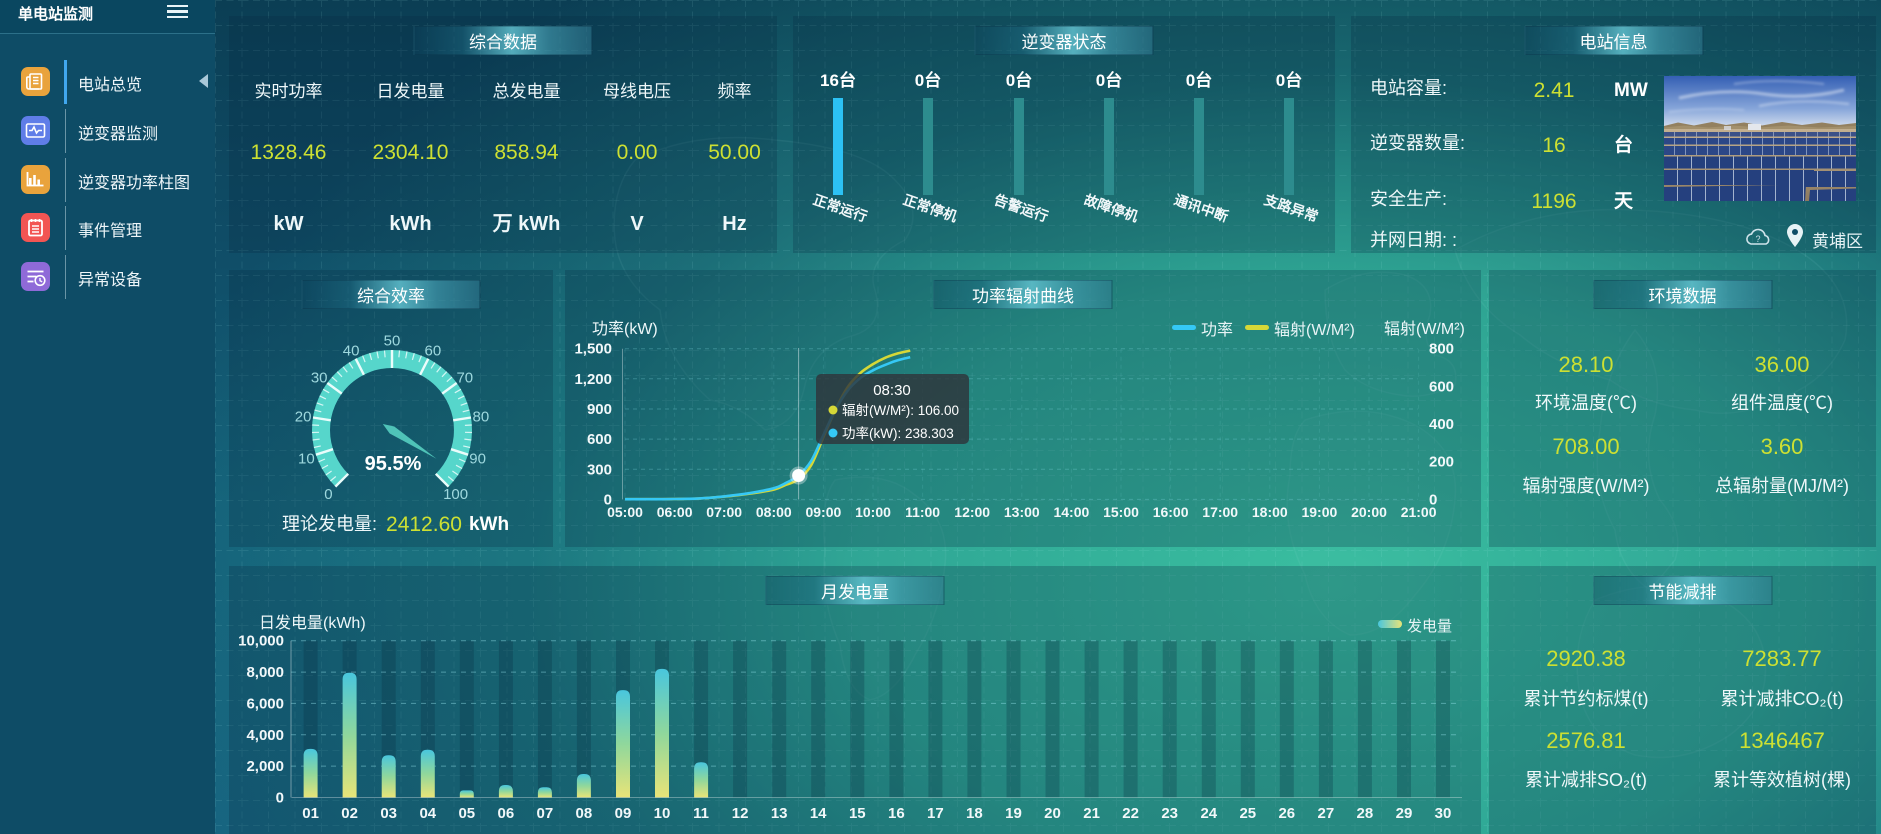 Image resolution: width=1881 pixels, height=834 pixels. Describe the element at coordinates (779, 812) in the screenshot. I see `svg-text: 13` at that location.